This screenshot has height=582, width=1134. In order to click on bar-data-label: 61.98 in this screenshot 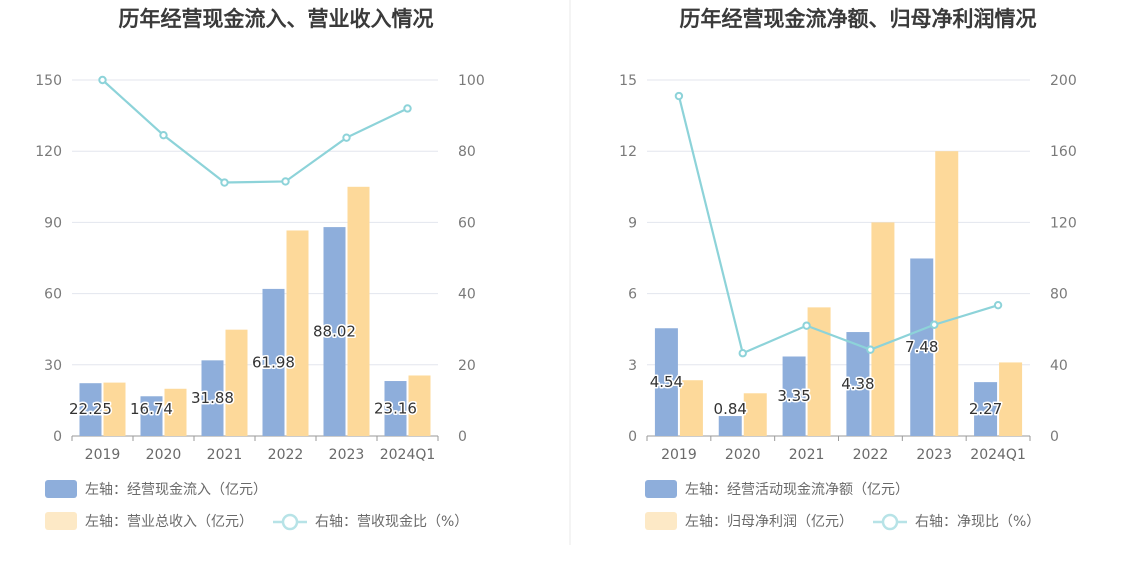, I will do `click(273, 362)`.